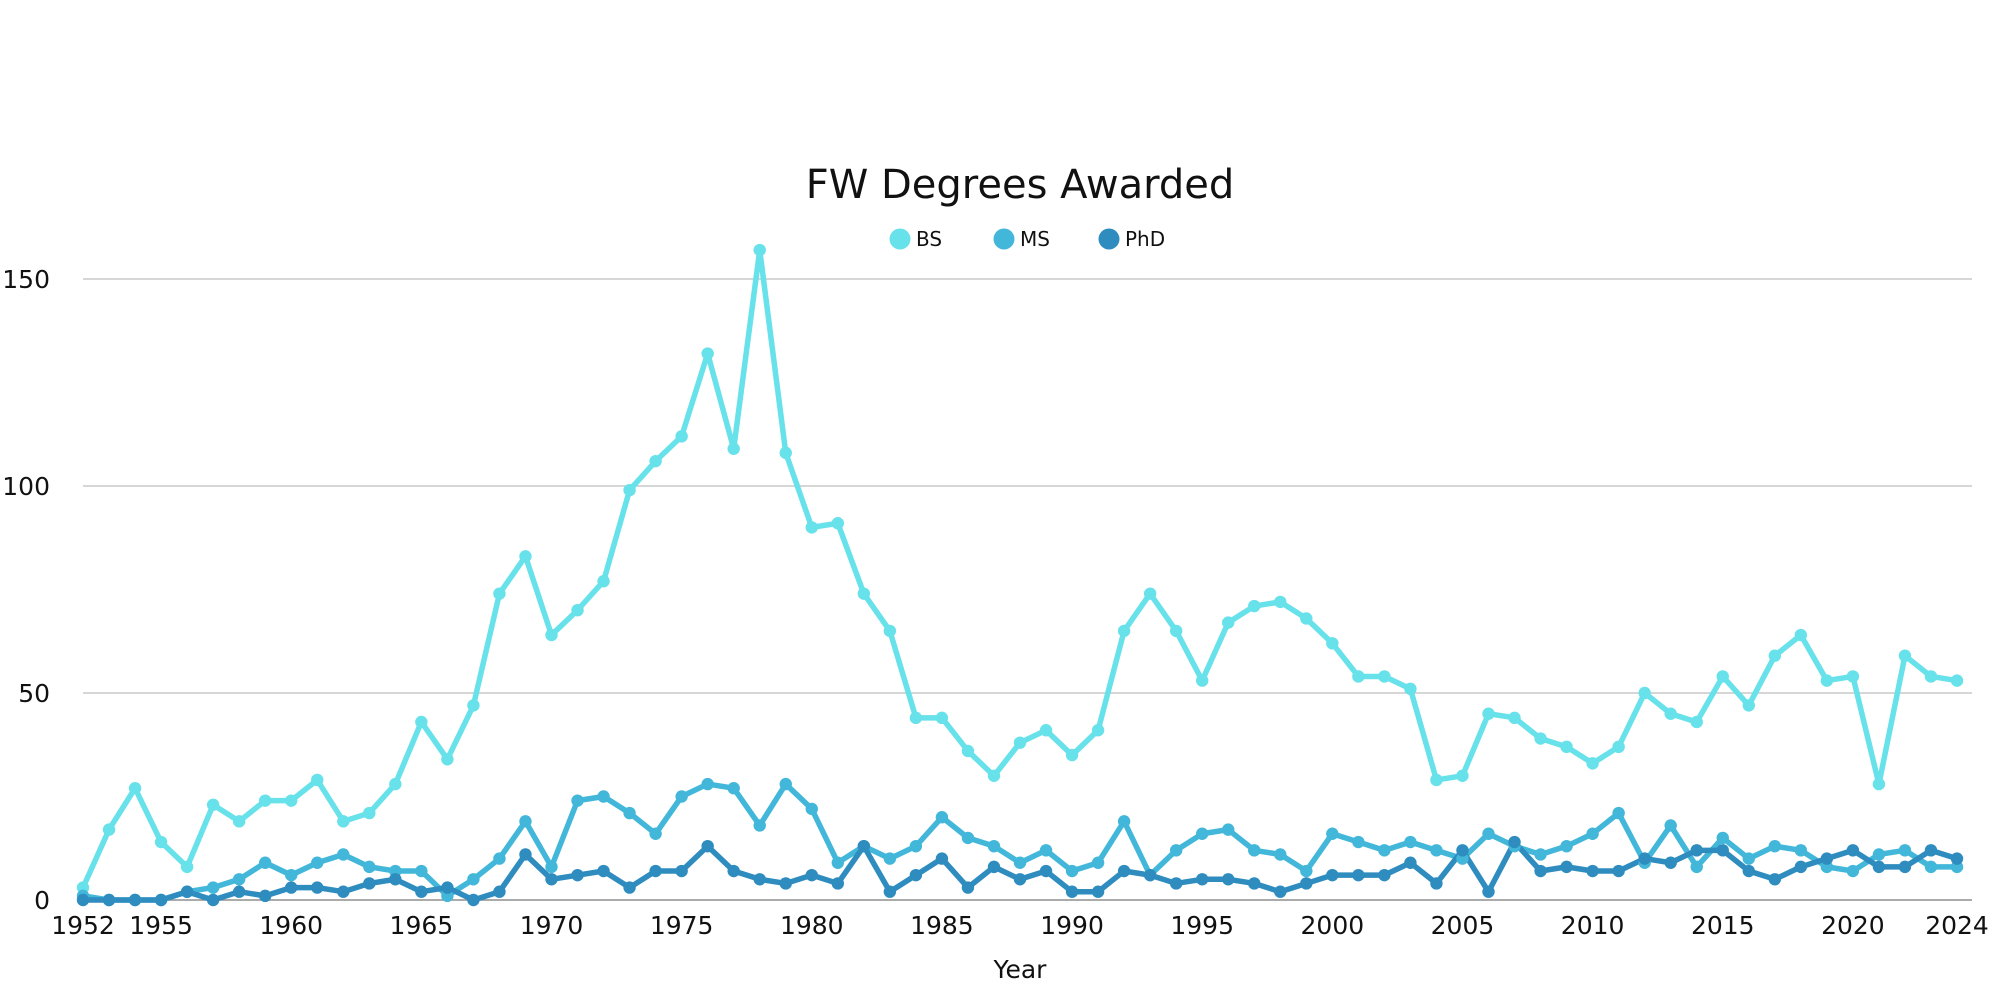 The image size is (2000, 1000). Describe the element at coordinates (1463, 925) in the screenshot. I see `x-tick-label: 2005` at that location.